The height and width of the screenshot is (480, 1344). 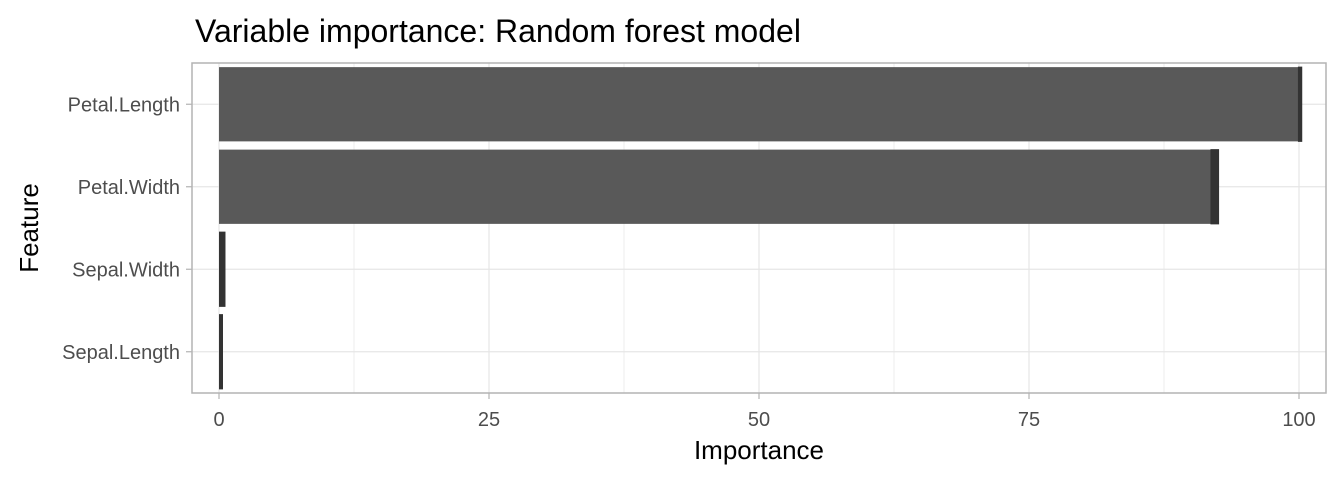 I want to click on errorbar-petal-length, so click(x=1300, y=104).